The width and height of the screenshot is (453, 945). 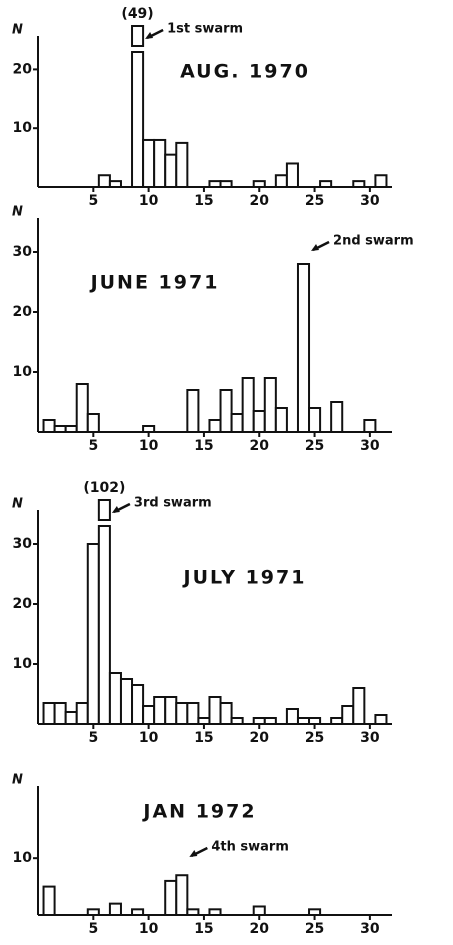 I want to click on value-label: (49), so click(x=137, y=14).